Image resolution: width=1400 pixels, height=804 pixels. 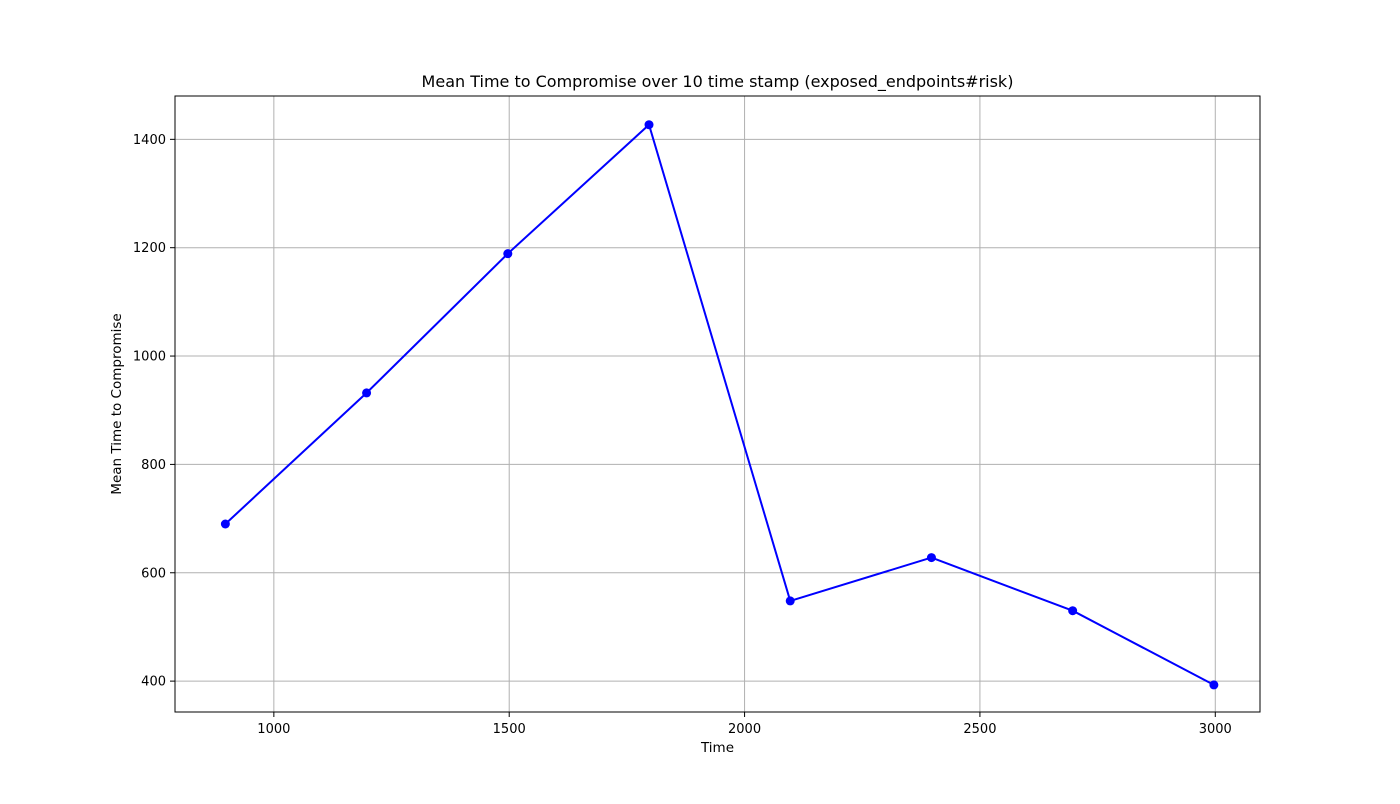 What do you see at coordinates (979, 729) in the screenshot?
I see `x-tick-label: 2500` at bounding box center [979, 729].